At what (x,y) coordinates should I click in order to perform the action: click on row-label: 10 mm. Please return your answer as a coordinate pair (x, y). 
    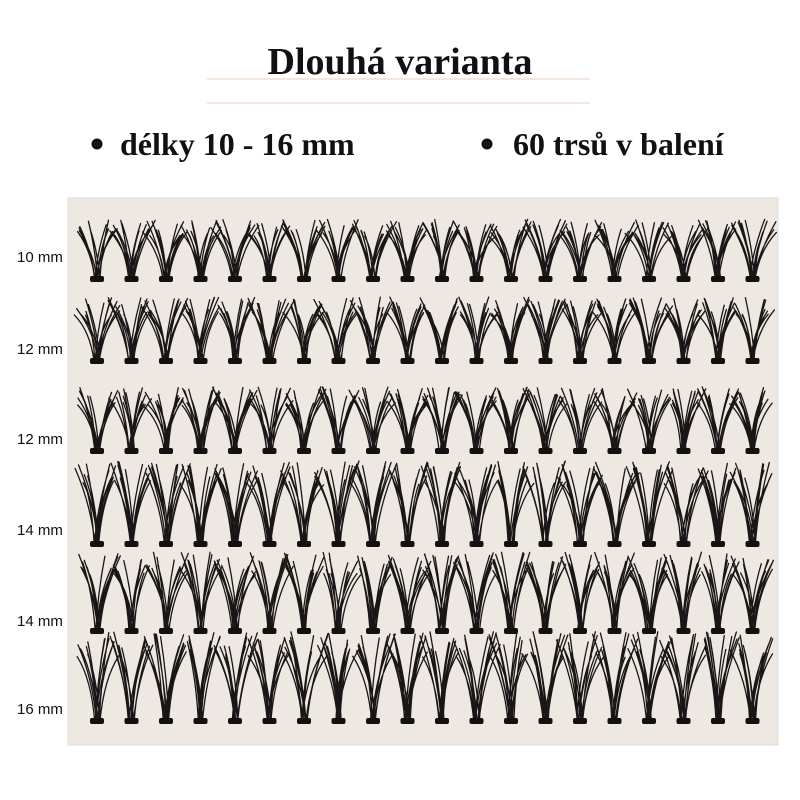
    Looking at the image, I should click on (40, 257).